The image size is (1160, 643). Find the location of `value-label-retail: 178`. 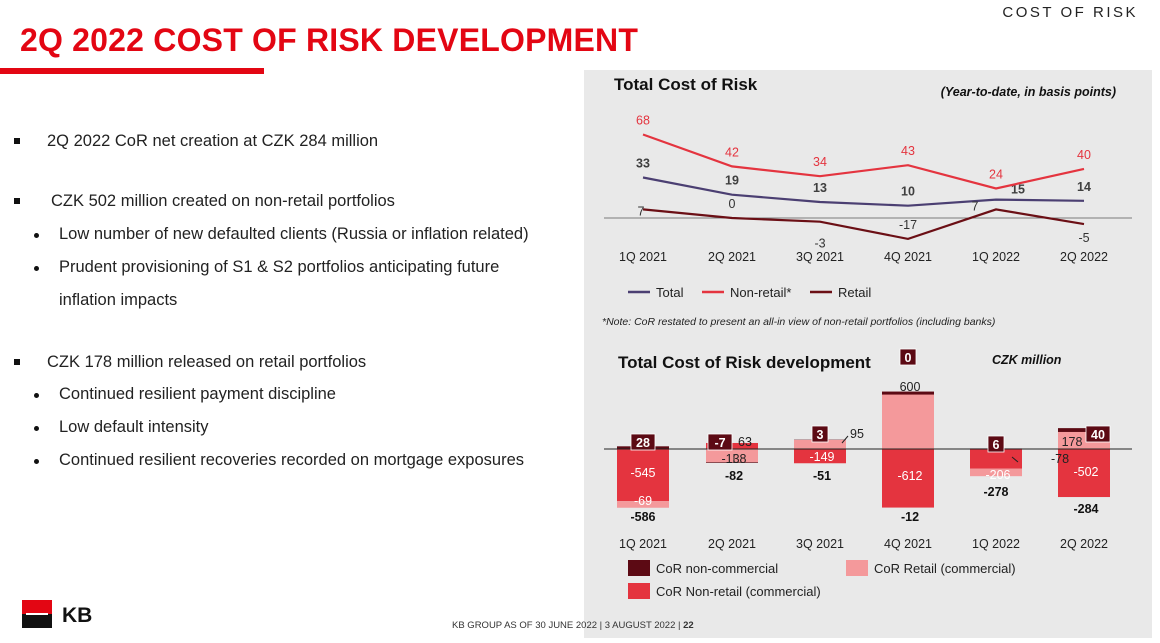

value-label-retail: 178 is located at coordinates (1072, 442).